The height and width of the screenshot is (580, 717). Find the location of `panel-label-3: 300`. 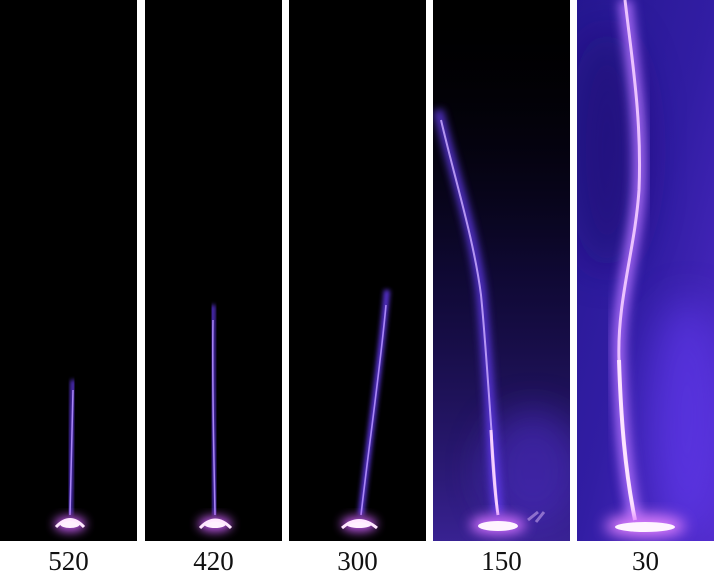

panel-label-3: 300 is located at coordinates (357, 561).